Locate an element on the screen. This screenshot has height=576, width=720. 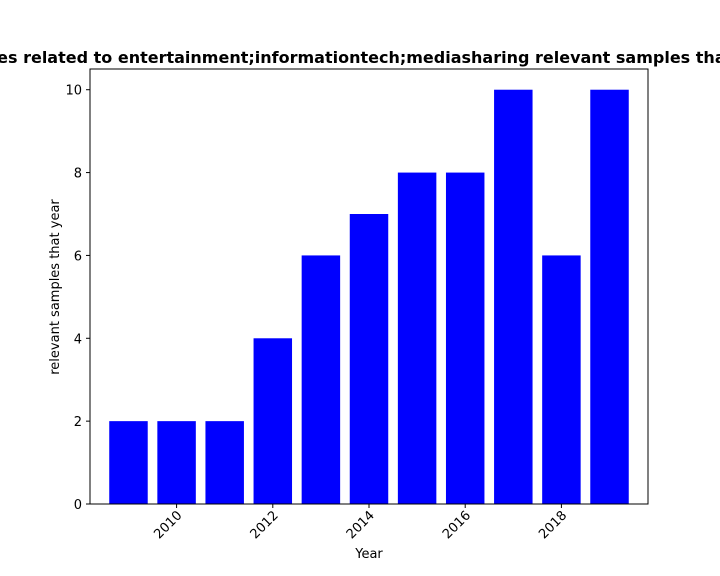
bar-2018 is located at coordinates (561, 379).